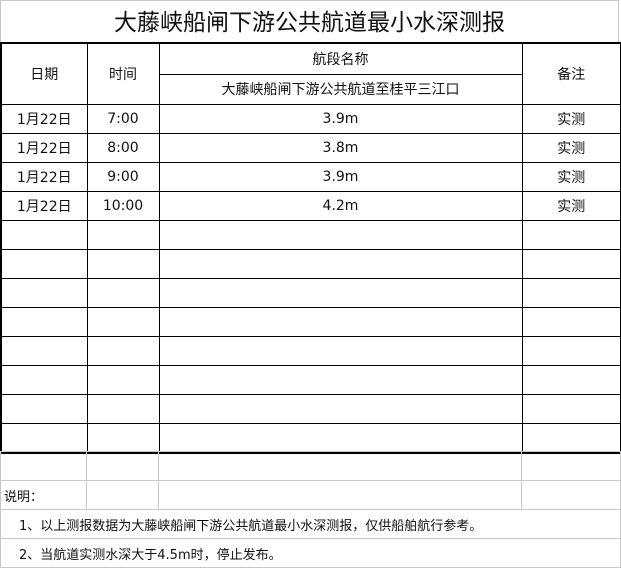  What do you see at coordinates (340, 58) in the screenshot?
I see `header-section-name: 航段名称` at bounding box center [340, 58].